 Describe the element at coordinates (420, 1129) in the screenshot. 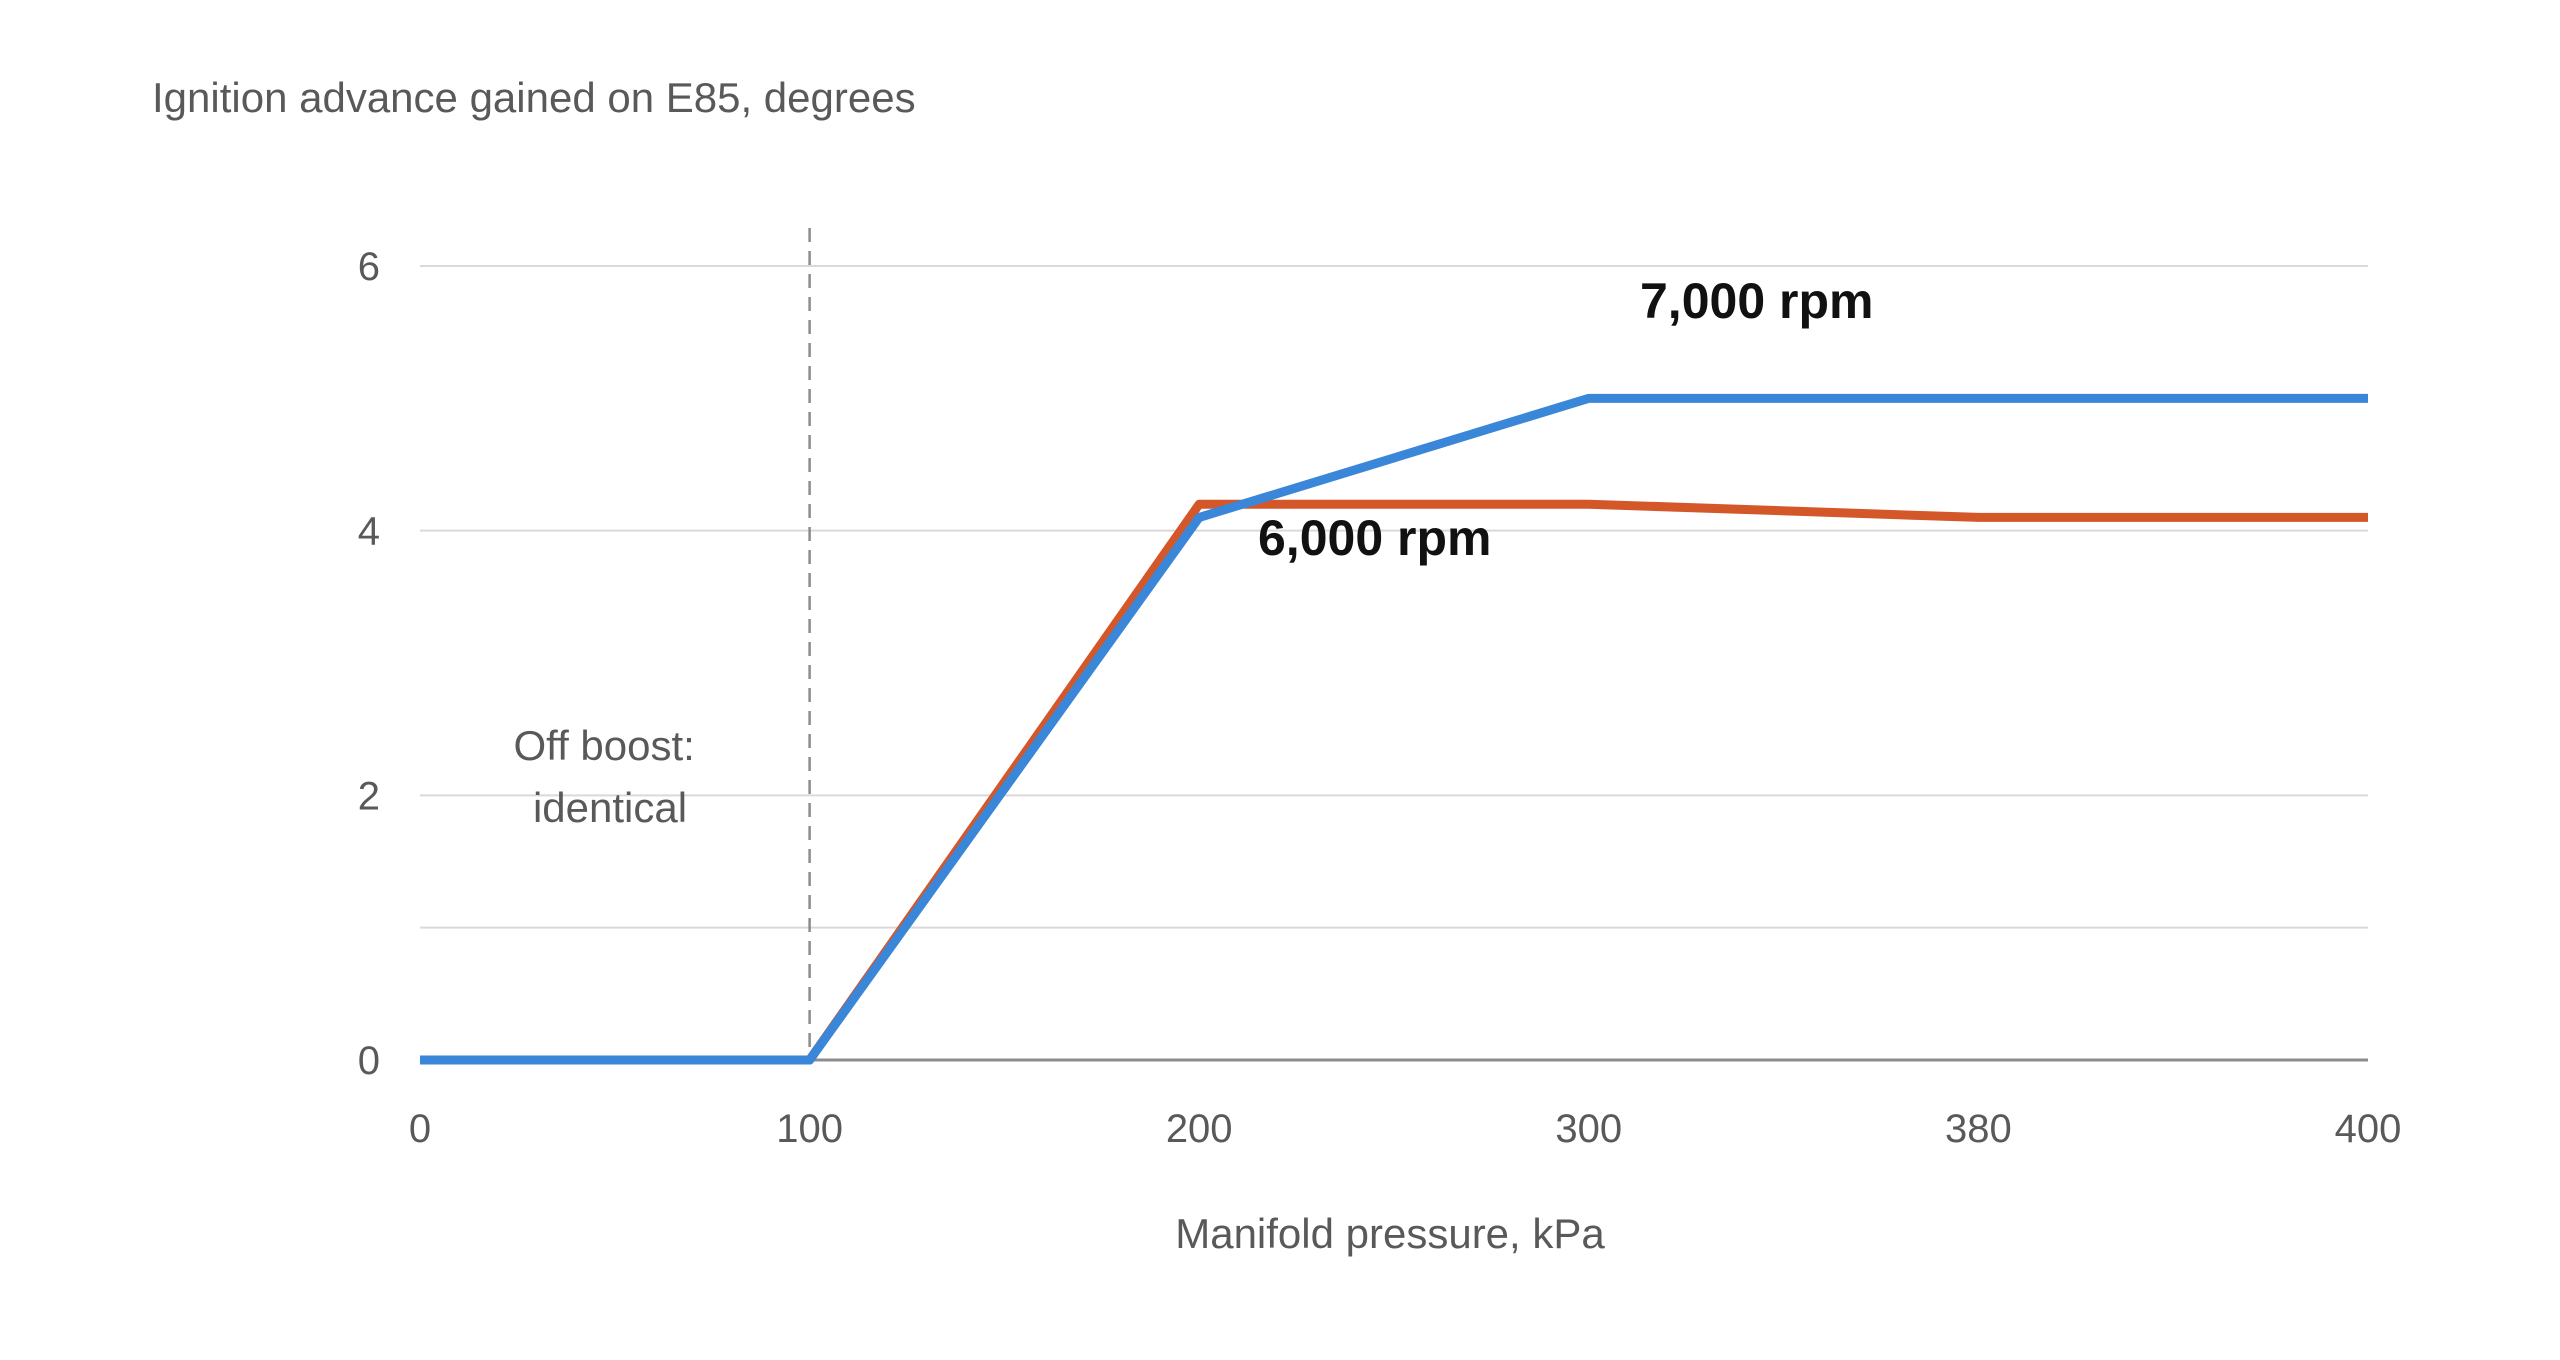

I see `x-tick-label-0: 0` at that location.